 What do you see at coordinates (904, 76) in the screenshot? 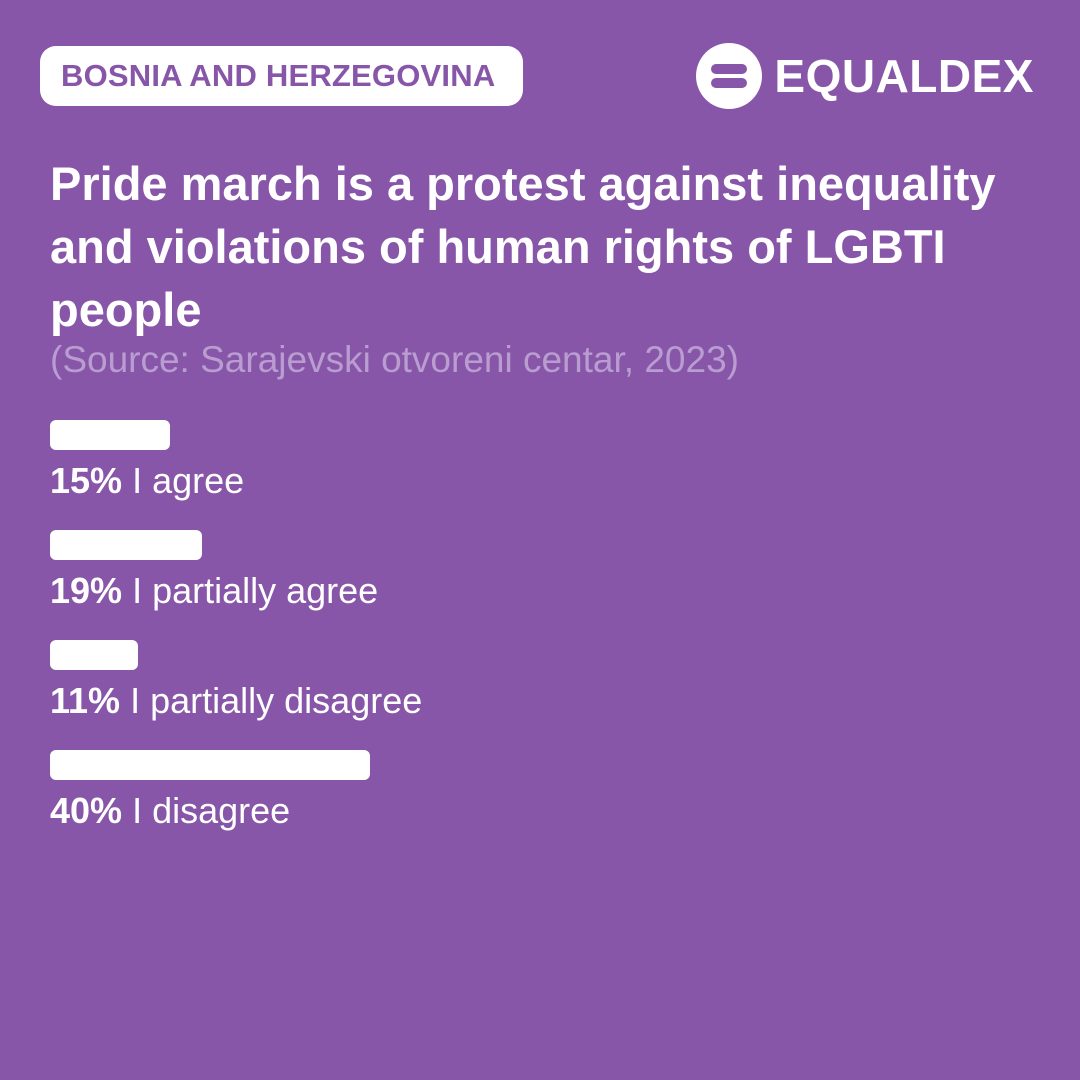
I see `brand-name: EQUALDEX` at bounding box center [904, 76].